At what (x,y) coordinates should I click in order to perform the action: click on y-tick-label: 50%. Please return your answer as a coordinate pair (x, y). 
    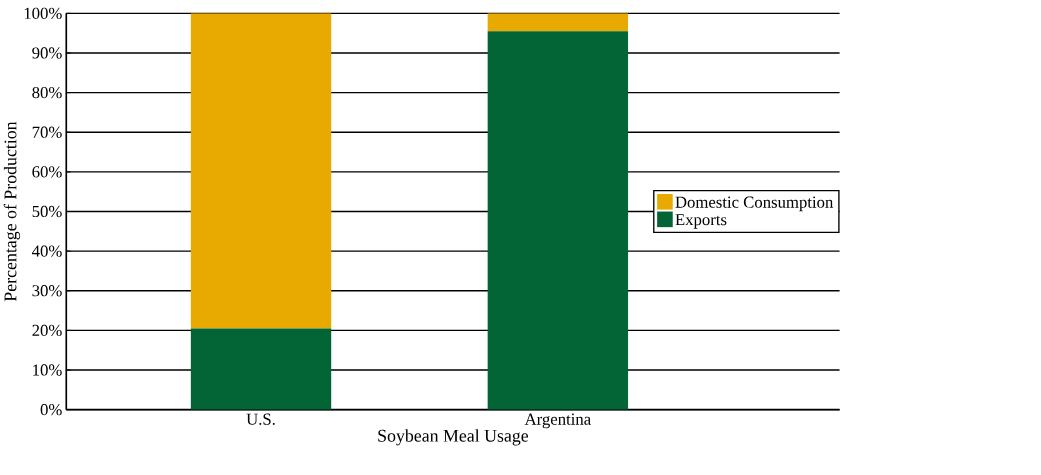
    Looking at the image, I should click on (47, 211).